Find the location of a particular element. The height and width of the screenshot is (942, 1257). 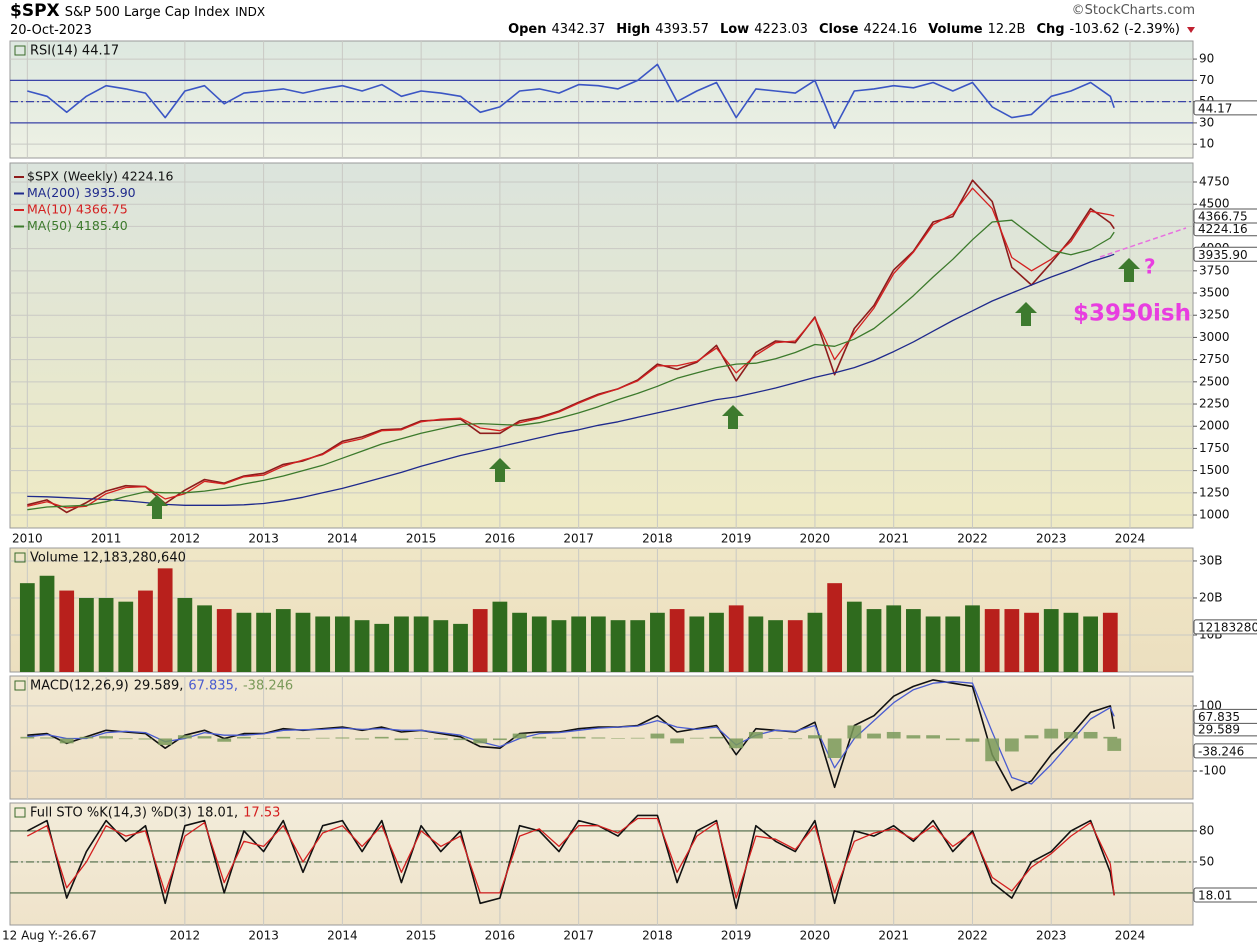

quote-value: 4224.16 is located at coordinates (890, 29).